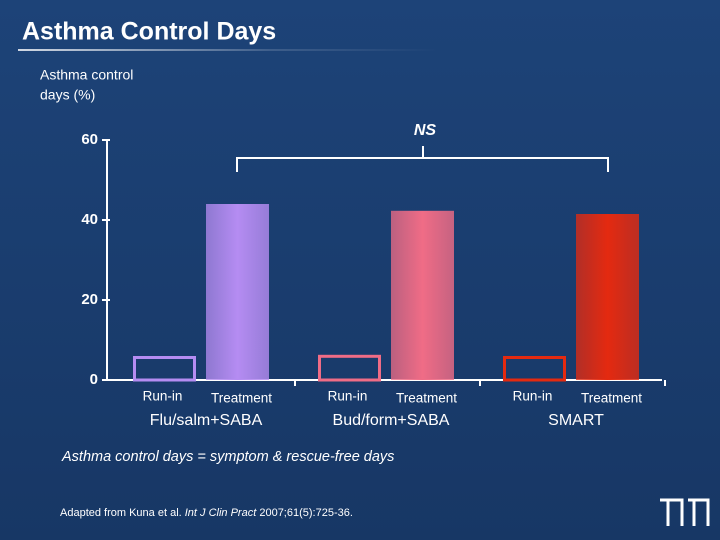 This screenshot has height=540, width=720. Describe the element at coordinates (228, 50) in the screenshot. I see `title-rule` at that location.